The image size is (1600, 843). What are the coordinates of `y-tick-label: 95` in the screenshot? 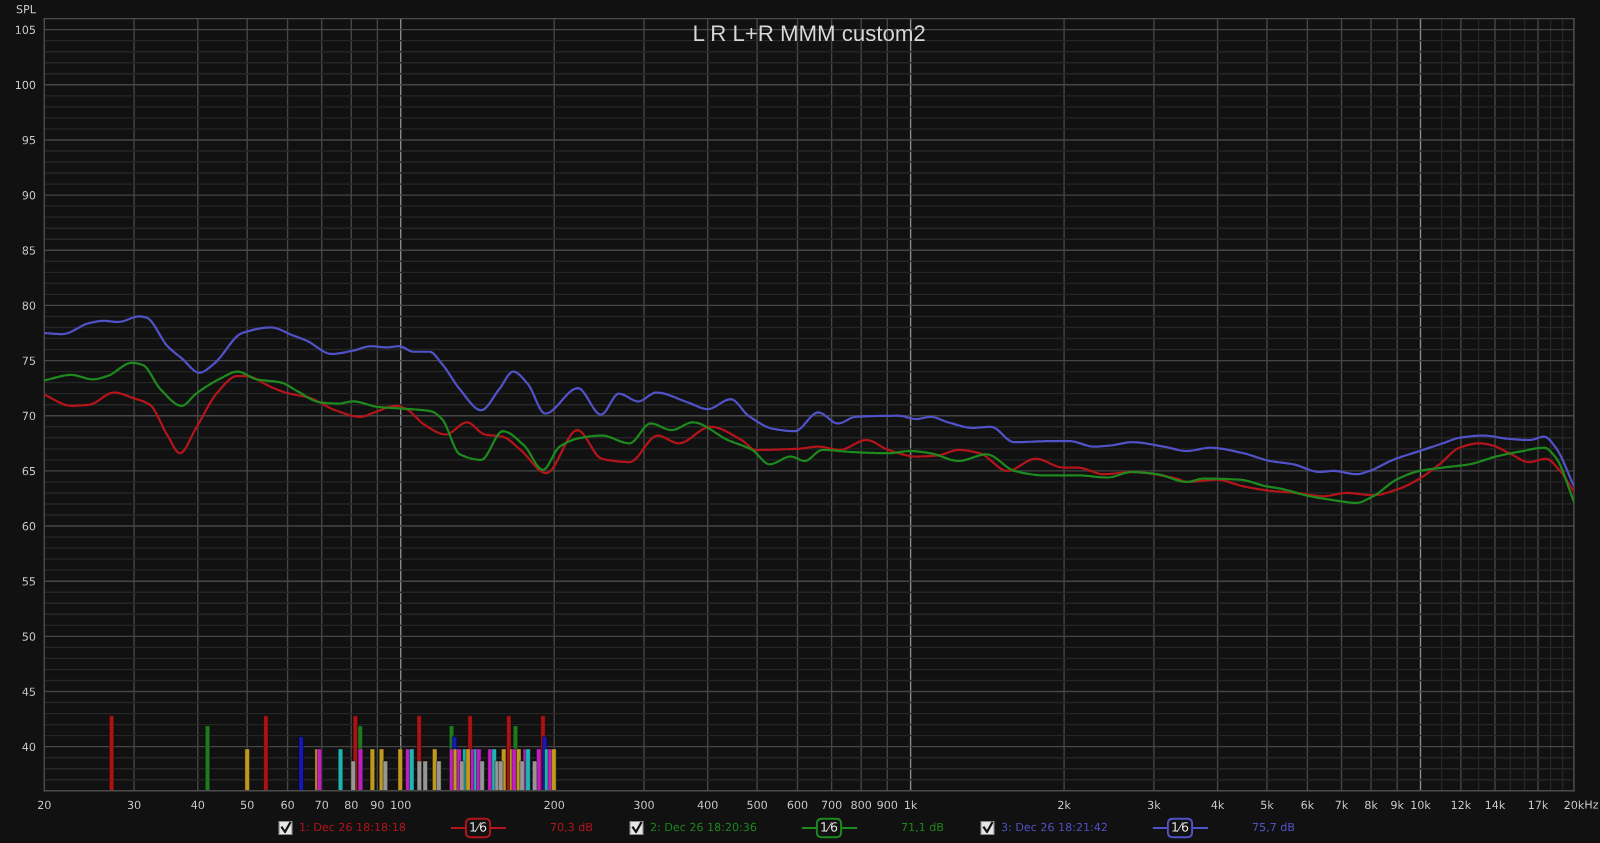 It's located at (28, 140).